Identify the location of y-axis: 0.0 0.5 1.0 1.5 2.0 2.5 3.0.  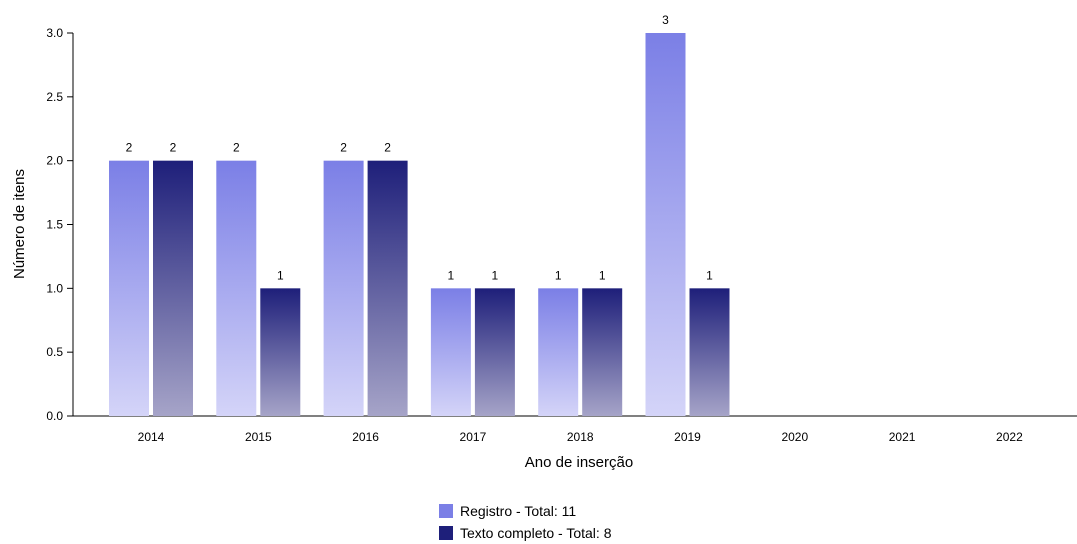
(60, 224).